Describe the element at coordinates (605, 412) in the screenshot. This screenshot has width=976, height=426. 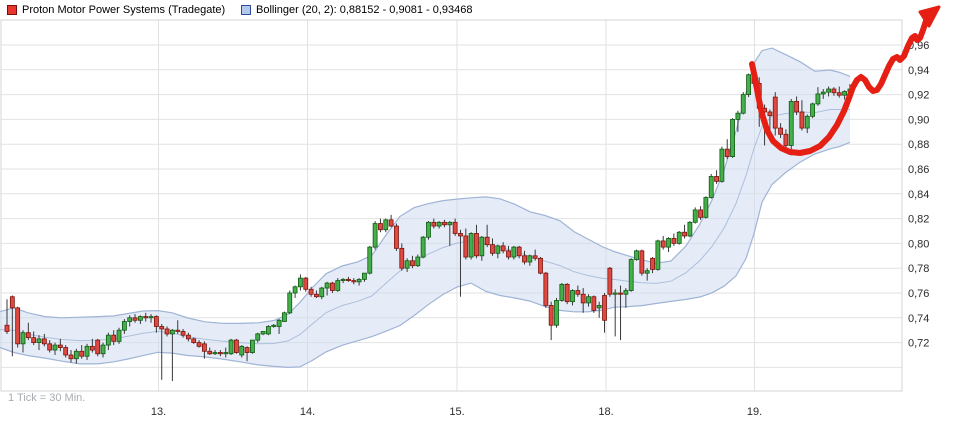
I see `x-axis-label: 18.` at that location.